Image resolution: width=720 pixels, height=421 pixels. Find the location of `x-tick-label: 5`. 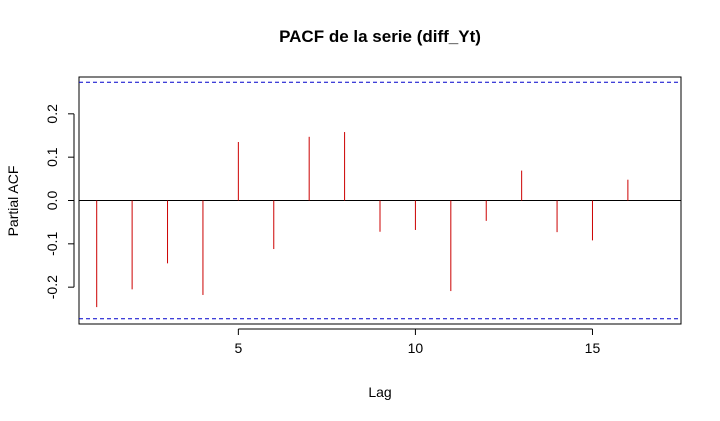

x-tick-label: 5 is located at coordinates (238, 348).